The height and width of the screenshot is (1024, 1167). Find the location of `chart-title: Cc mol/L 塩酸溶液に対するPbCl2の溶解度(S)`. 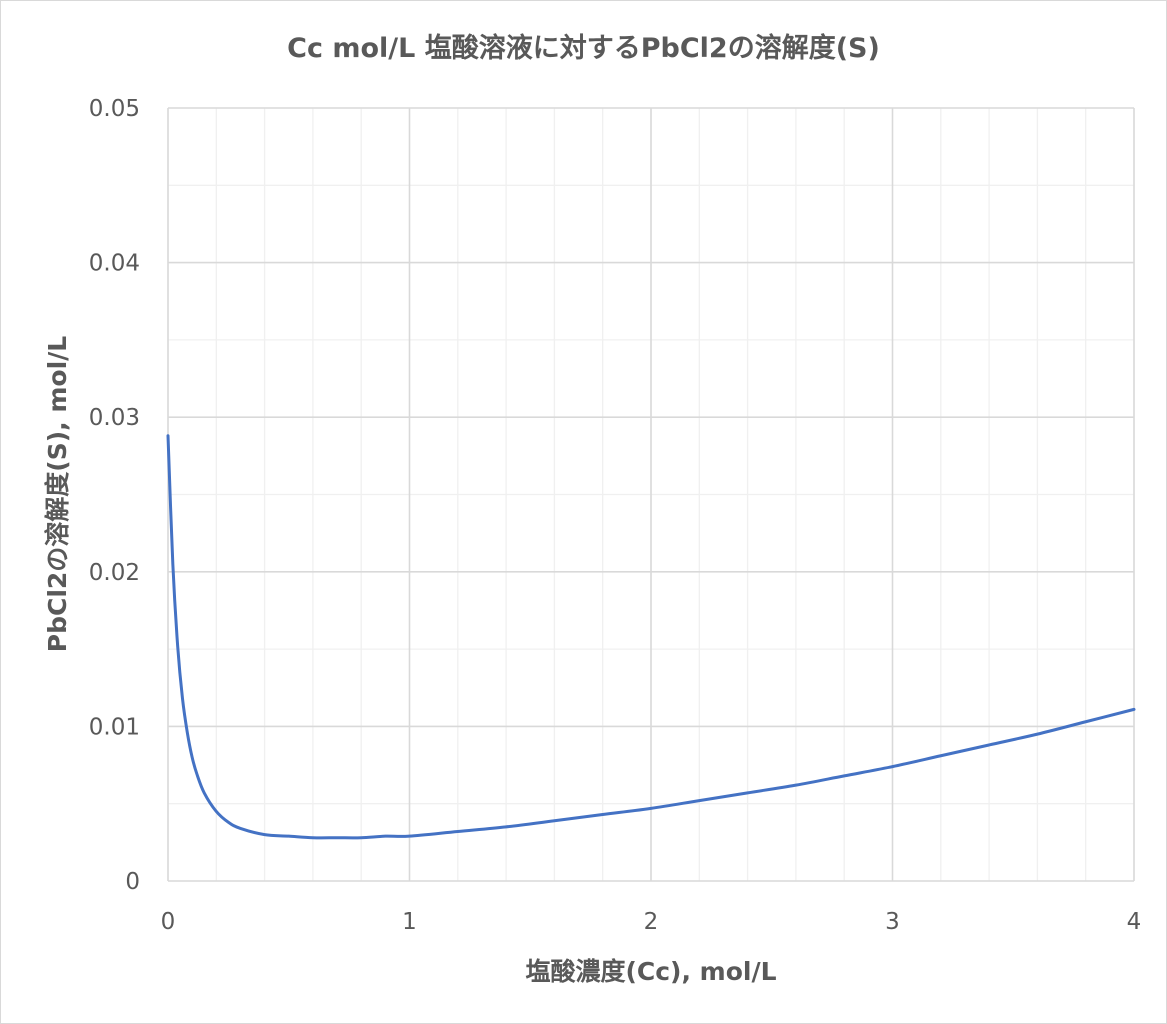

chart-title: Cc mol/L 塩酸溶液に対するPbCl2の溶解度(S) is located at coordinates (583, 48).